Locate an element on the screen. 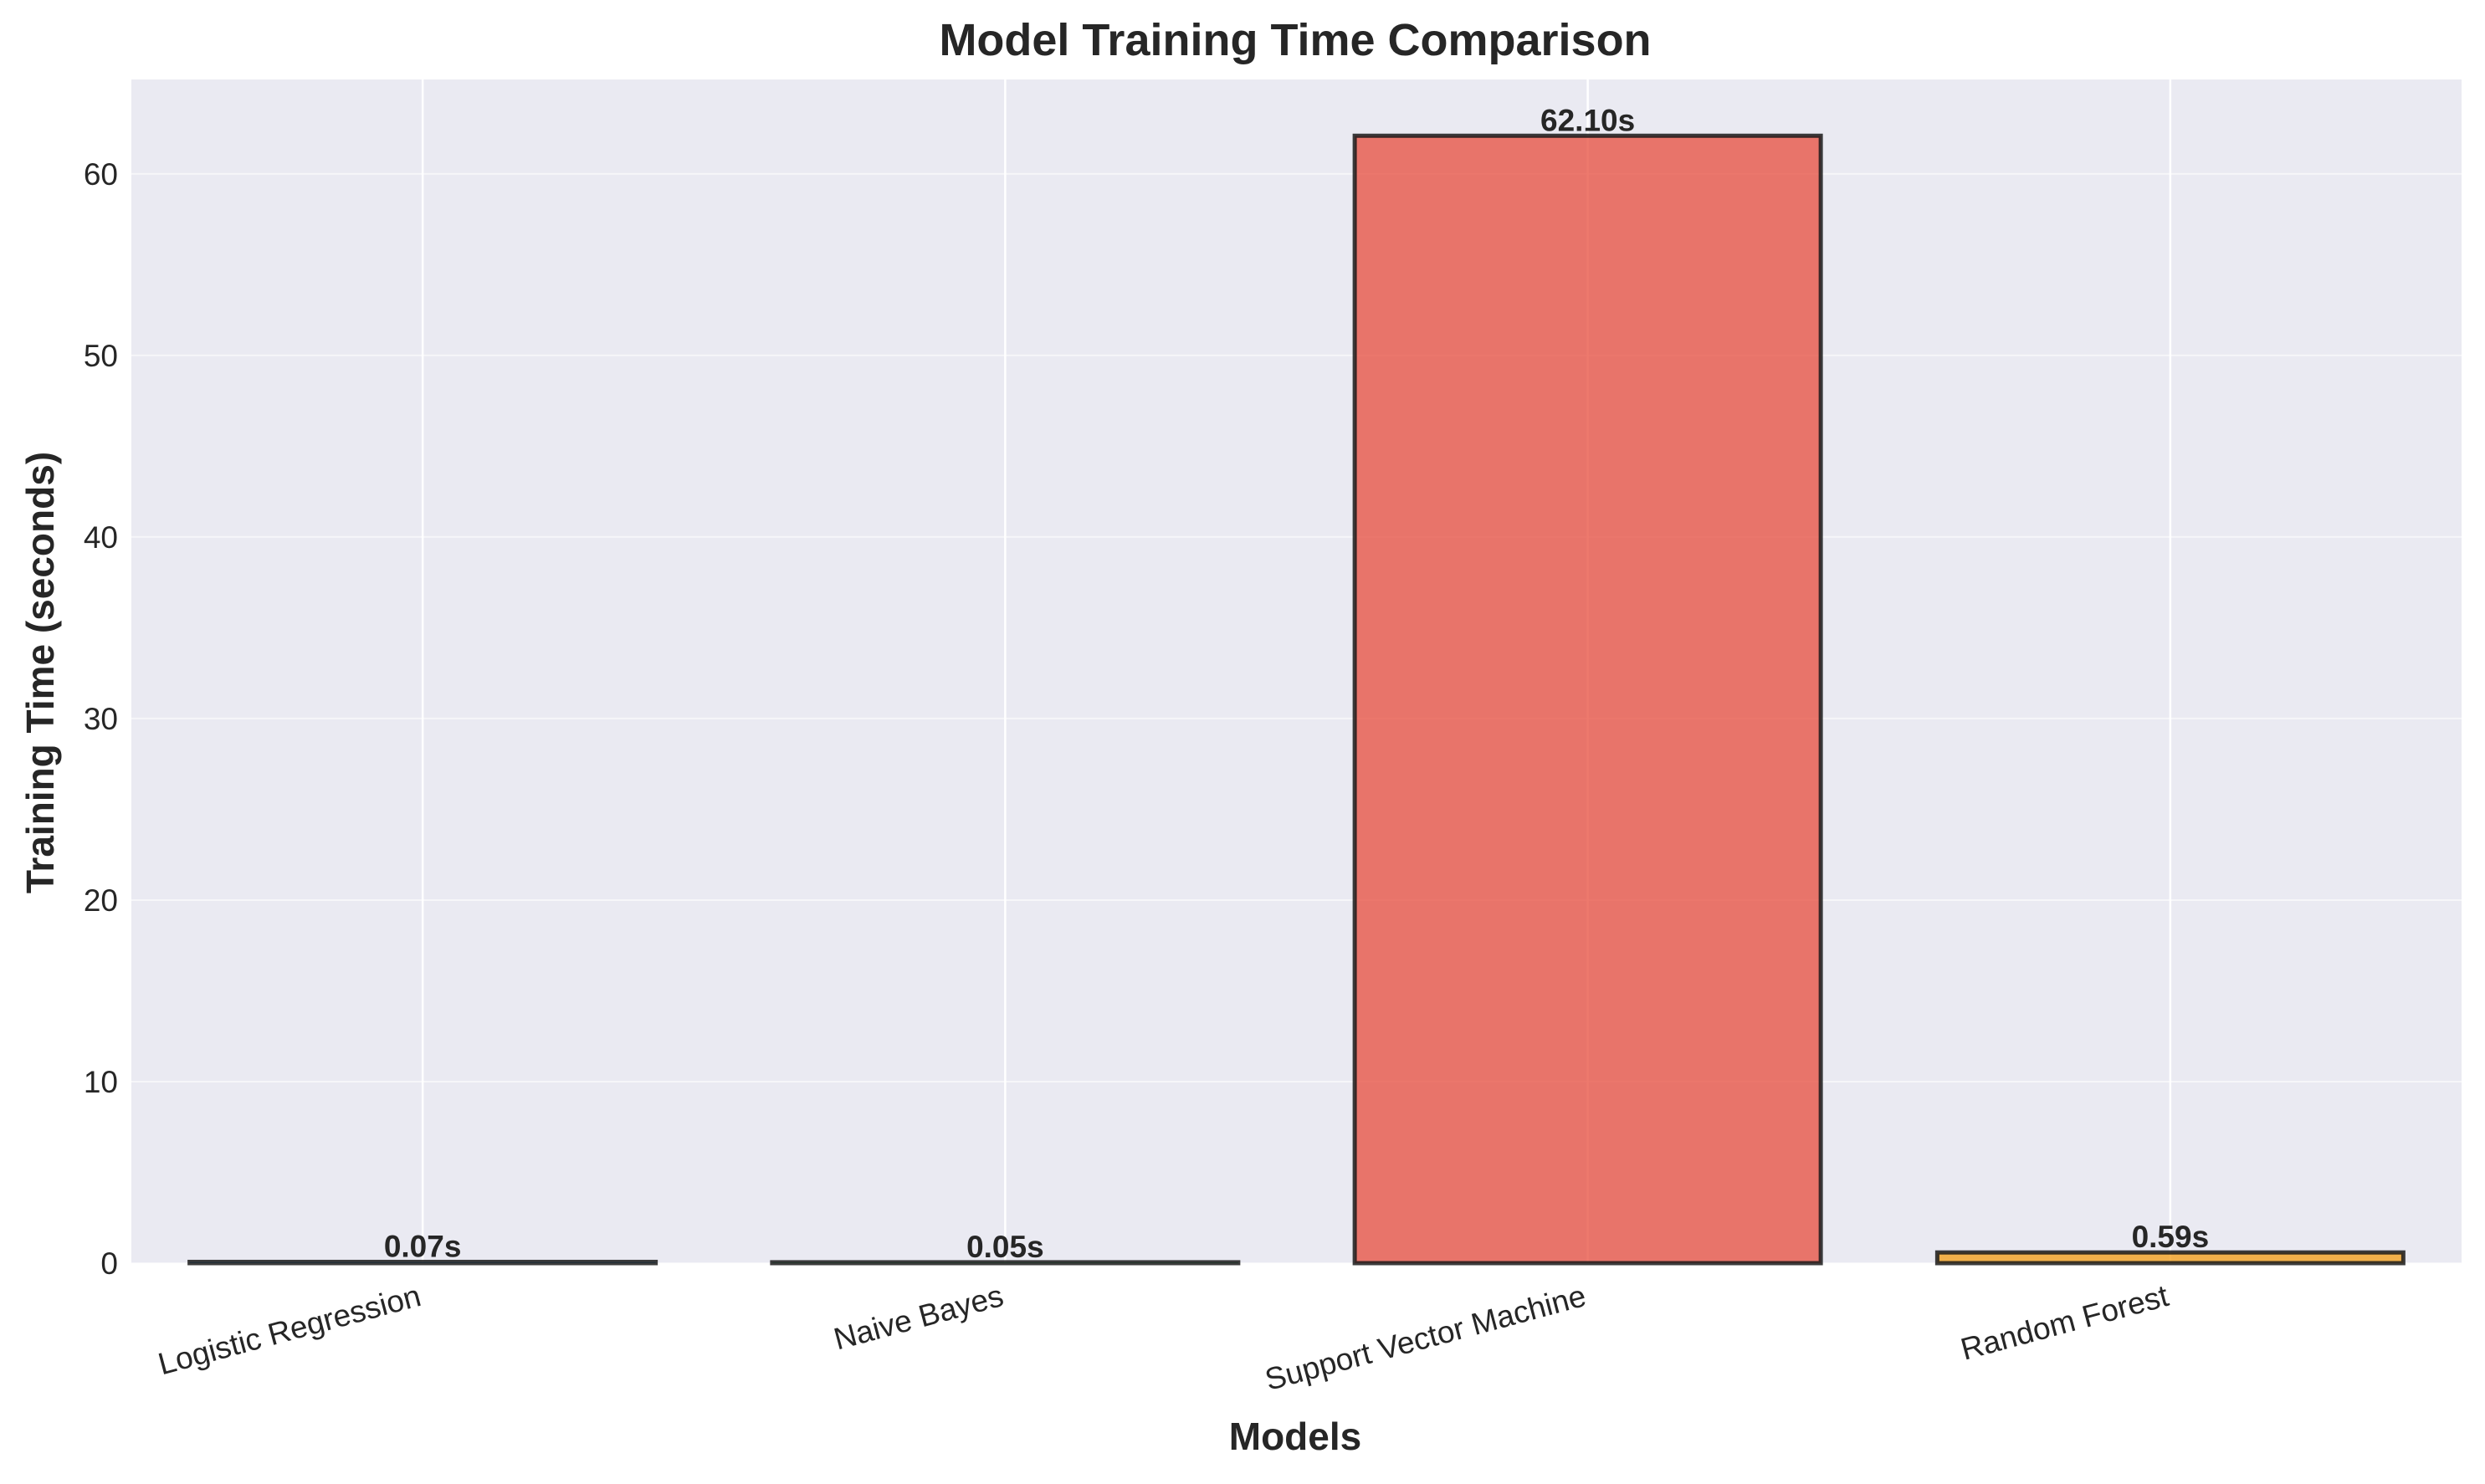 The height and width of the screenshot is (1484, 2485). x-tick-label-3: Random Forest is located at coordinates (2065, 1322).